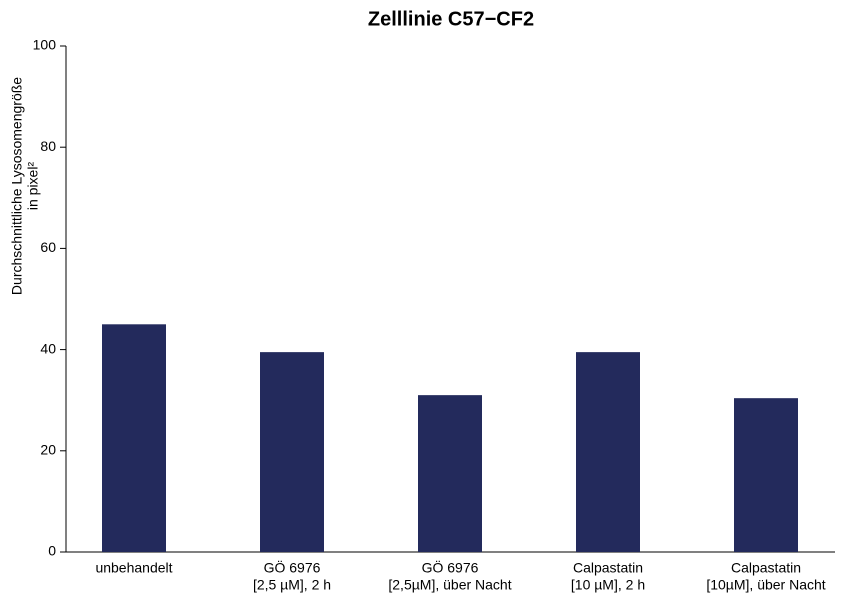 This screenshot has width=841, height=599. What do you see at coordinates (292, 585) in the screenshot?
I see `x-tick-label: [2,5 µM], 2 h` at bounding box center [292, 585].